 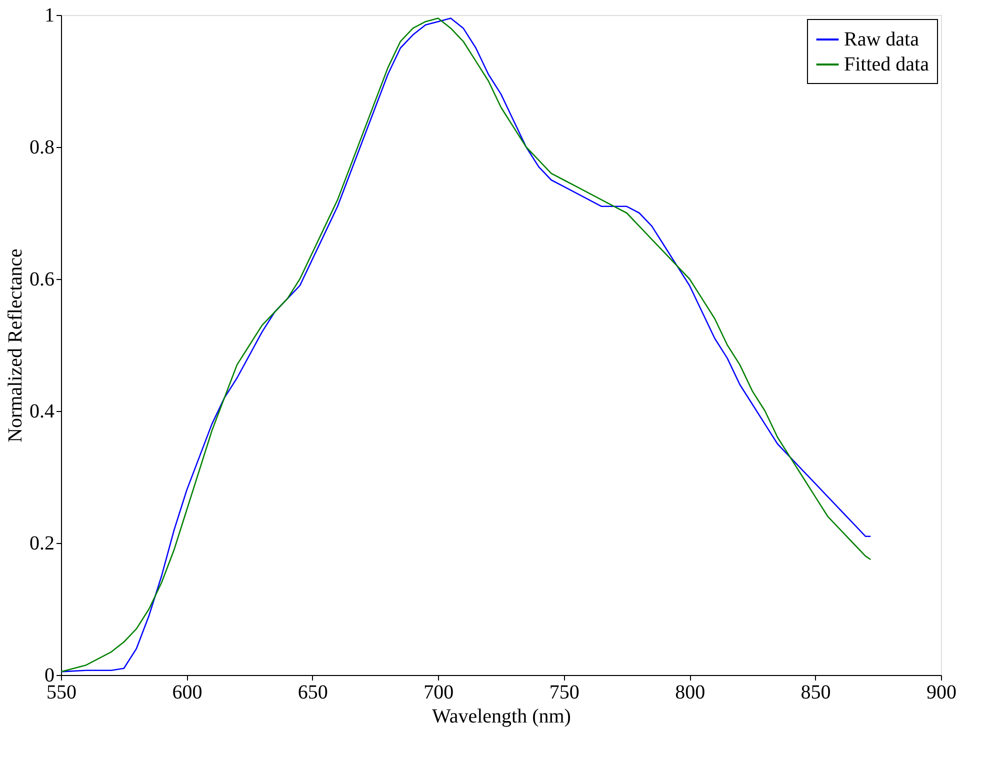 What do you see at coordinates (42, 279) in the screenshot?
I see `y-tick-label: 0.6` at bounding box center [42, 279].